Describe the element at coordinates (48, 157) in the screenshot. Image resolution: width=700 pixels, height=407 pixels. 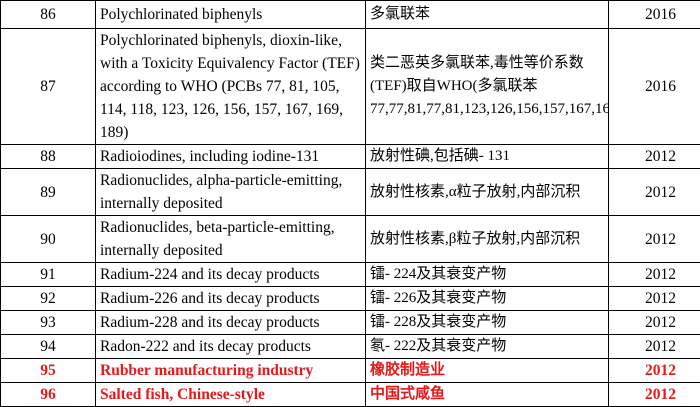
I see `row-number: 88` at that location.